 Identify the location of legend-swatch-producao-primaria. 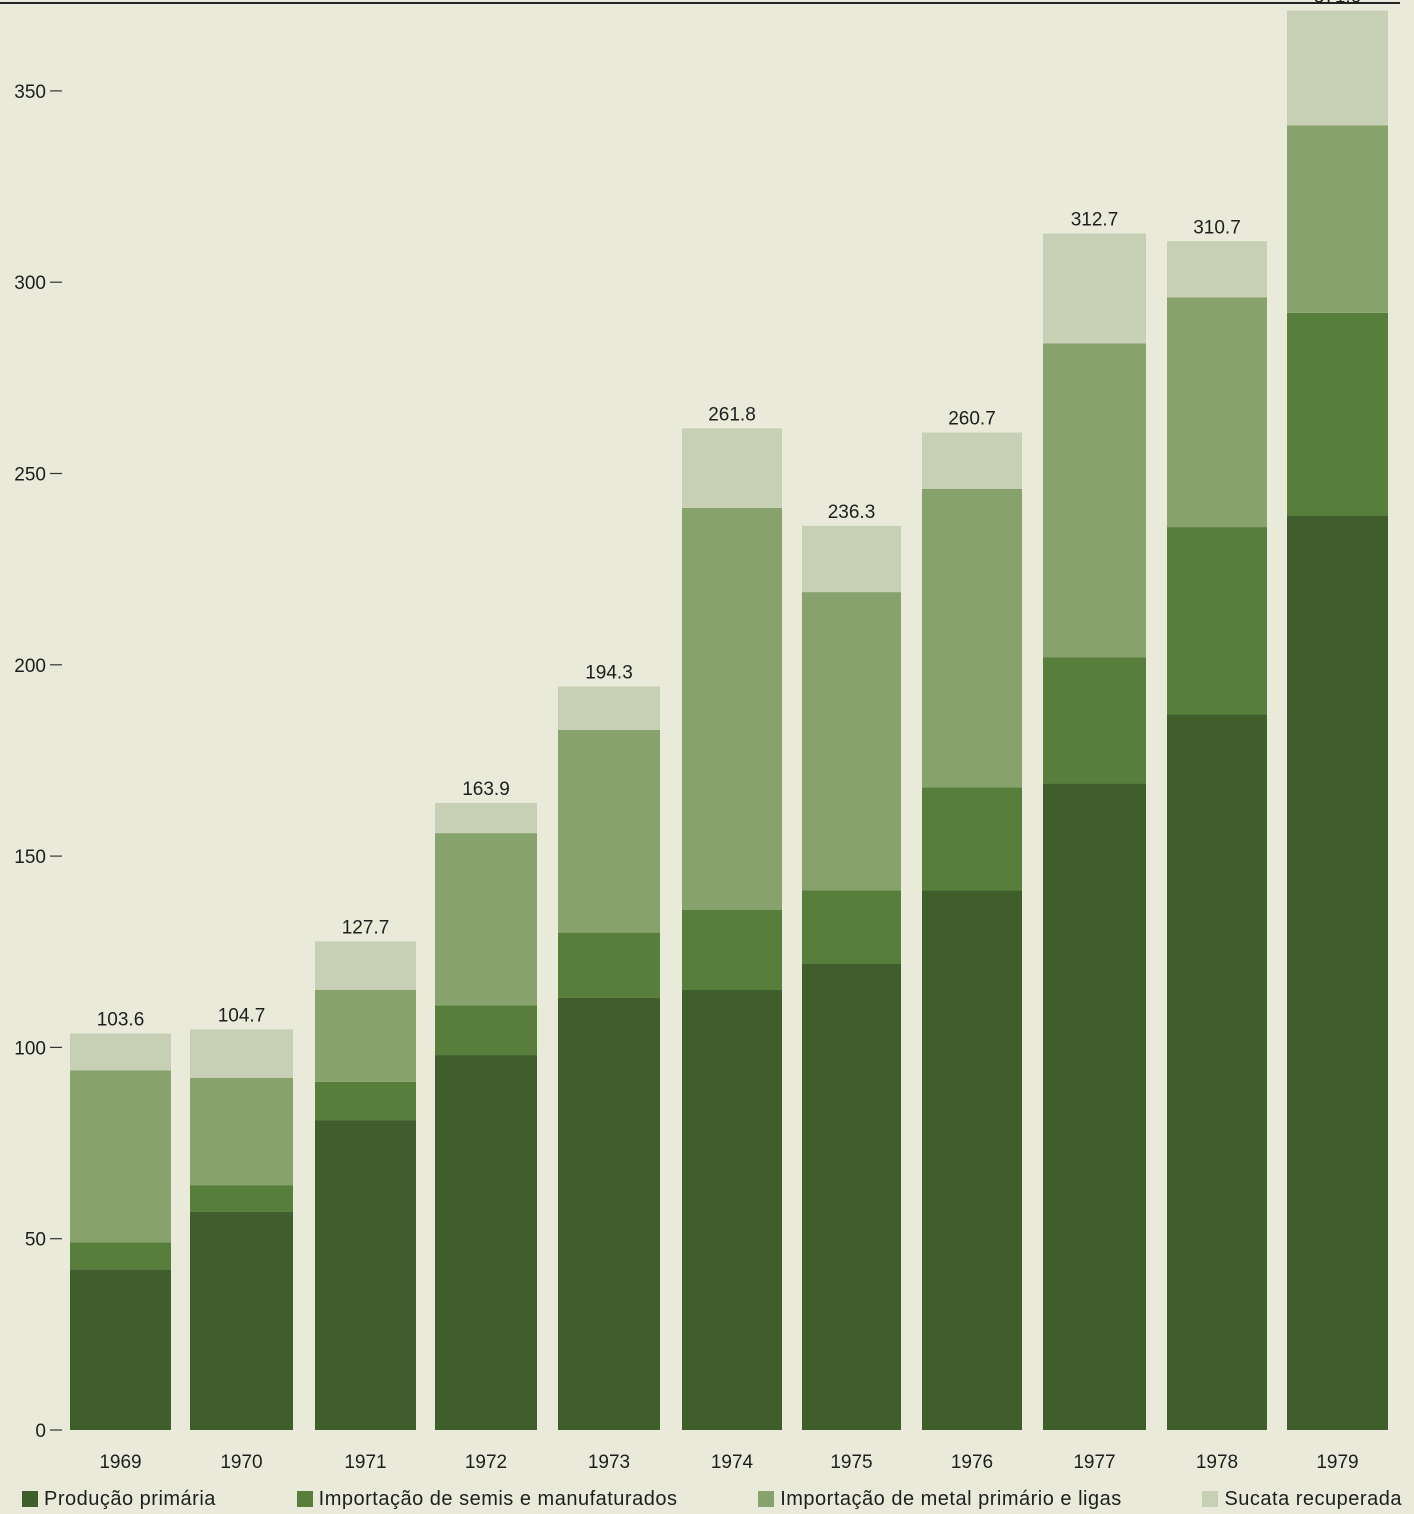
(30, 1499).